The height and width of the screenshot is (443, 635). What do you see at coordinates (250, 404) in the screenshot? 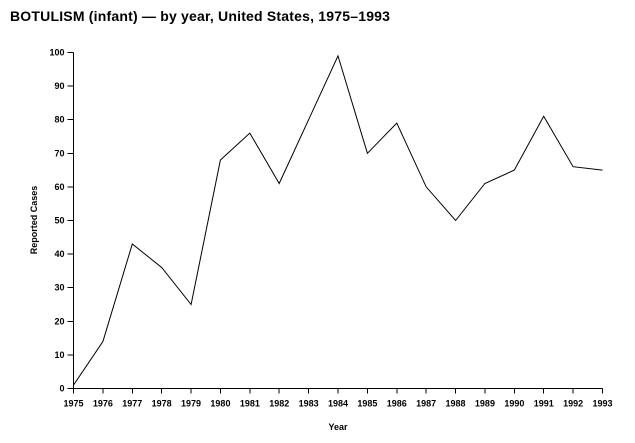
I see `x-tick-label: 1981` at bounding box center [250, 404].